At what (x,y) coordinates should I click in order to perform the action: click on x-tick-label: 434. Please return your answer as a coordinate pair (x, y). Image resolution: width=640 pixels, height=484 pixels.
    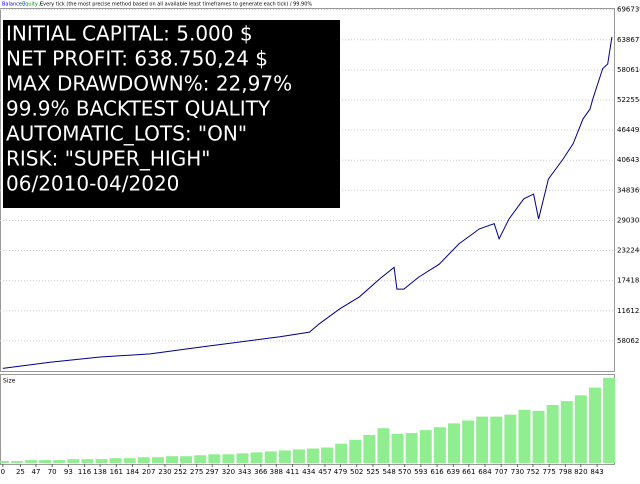
    Looking at the image, I should click on (309, 472).